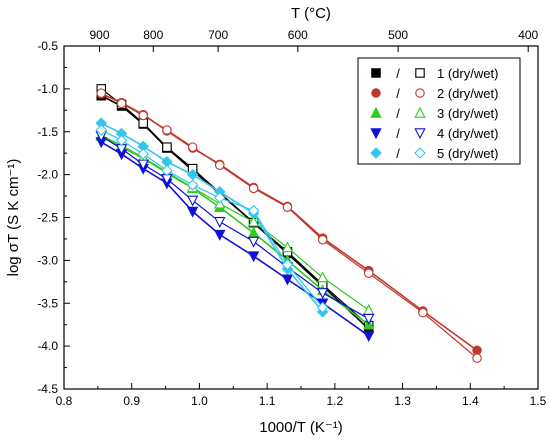  What do you see at coordinates (13, 218) in the screenshot?
I see `y-axis-title: log σT (S K cm⁻¹)` at bounding box center [13, 218].